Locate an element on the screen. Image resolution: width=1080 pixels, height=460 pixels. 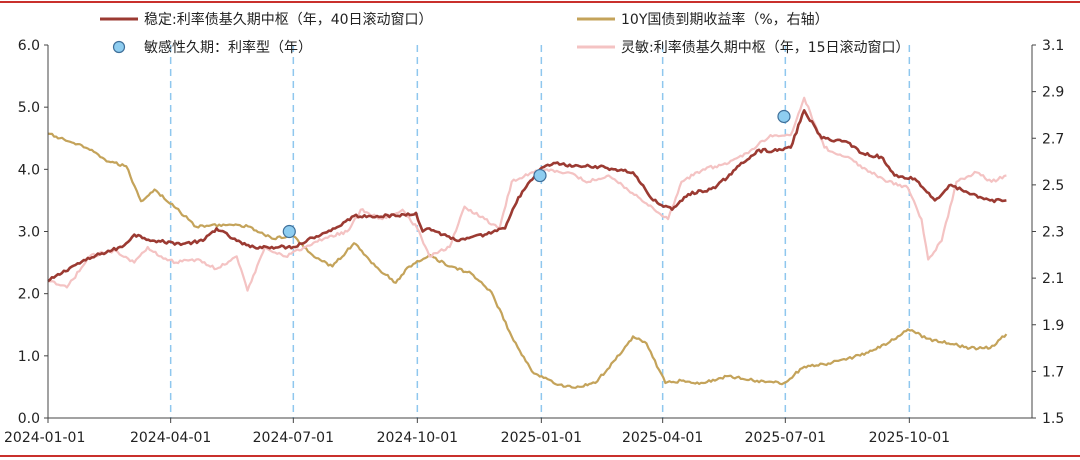
legend-item-2: 灵敏:利率债基久期中枢（年，15日滚动窗口） is located at coordinates (743, 47).